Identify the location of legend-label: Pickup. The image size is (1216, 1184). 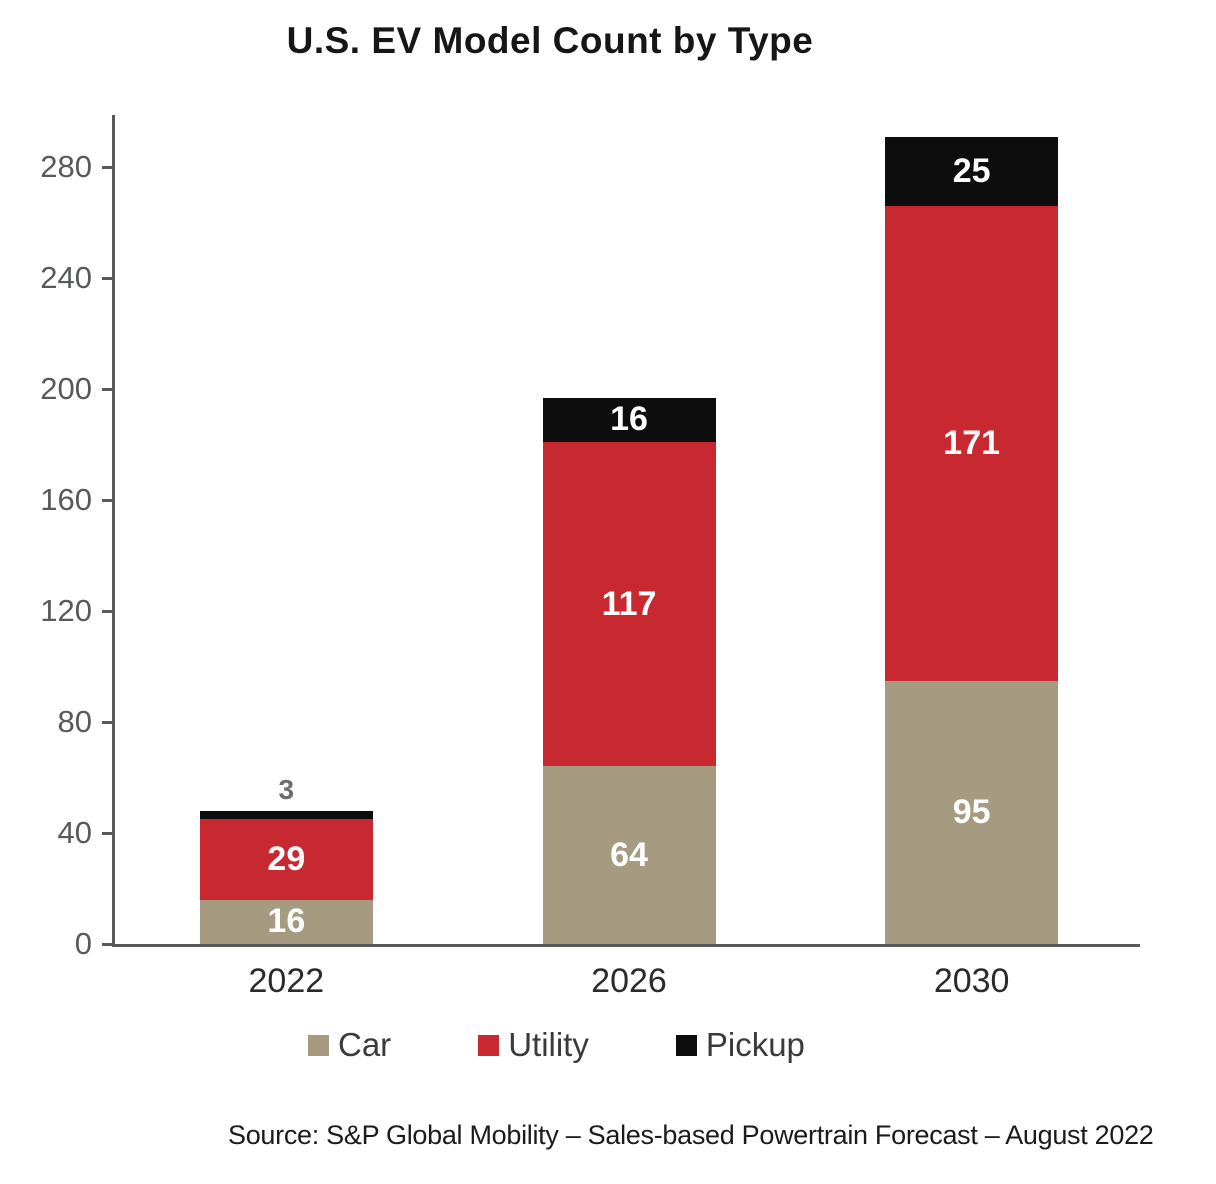
(755, 1044).